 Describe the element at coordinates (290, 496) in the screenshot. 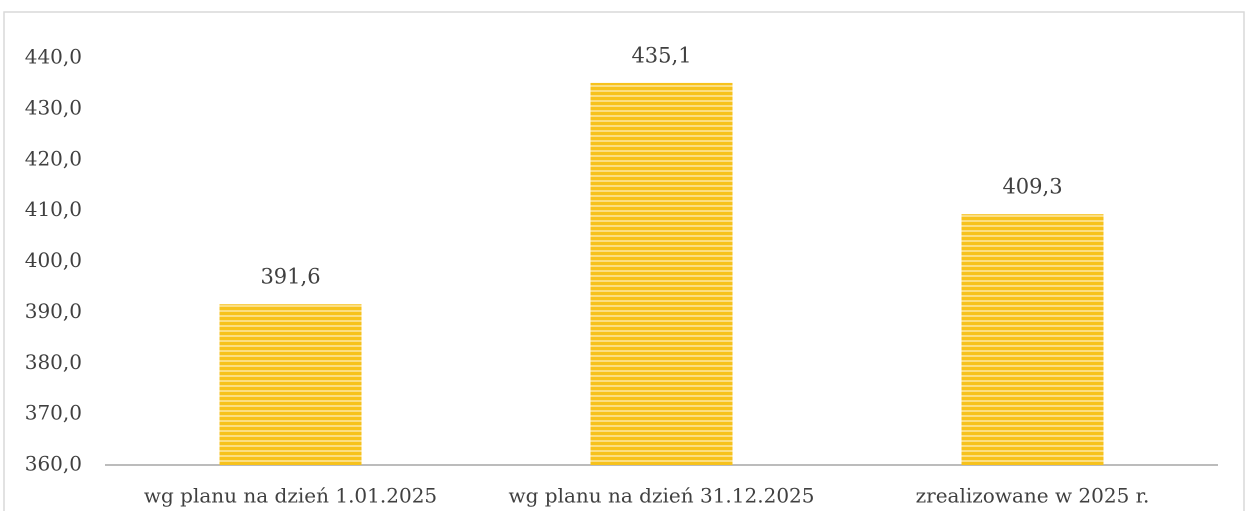

I see `x-tick-label: wg planu na dzień 1.01.2025` at that location.